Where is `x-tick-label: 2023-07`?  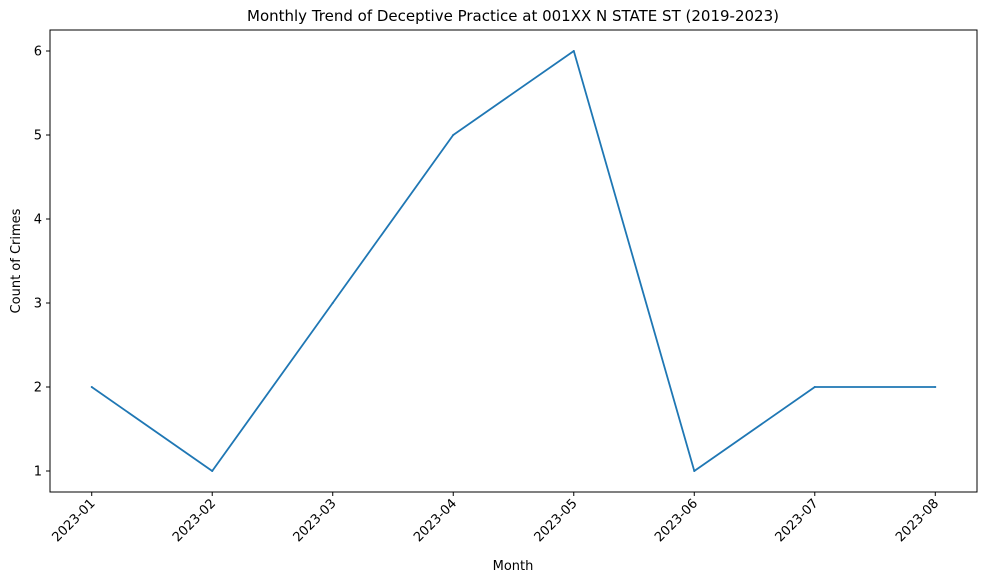 x-tick-label: 2023-07 is located at coordinates (797, 520).